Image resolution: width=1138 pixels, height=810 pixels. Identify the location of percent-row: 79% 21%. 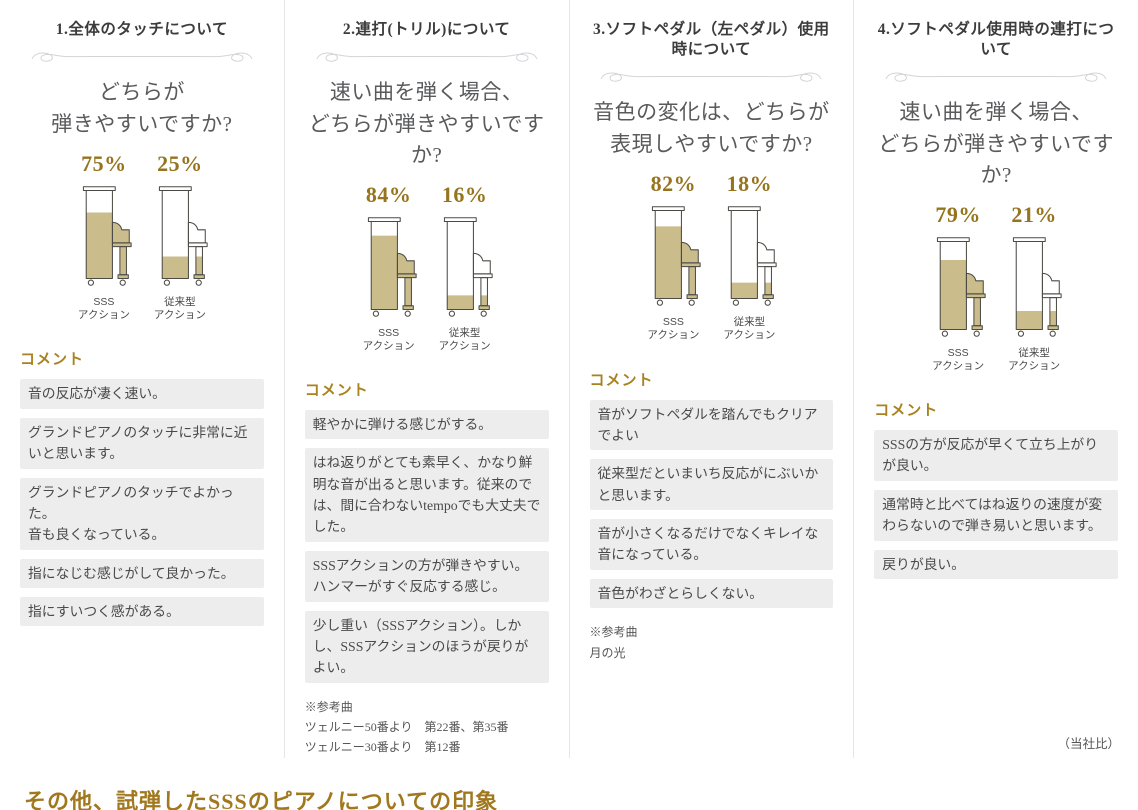
(996, 215).